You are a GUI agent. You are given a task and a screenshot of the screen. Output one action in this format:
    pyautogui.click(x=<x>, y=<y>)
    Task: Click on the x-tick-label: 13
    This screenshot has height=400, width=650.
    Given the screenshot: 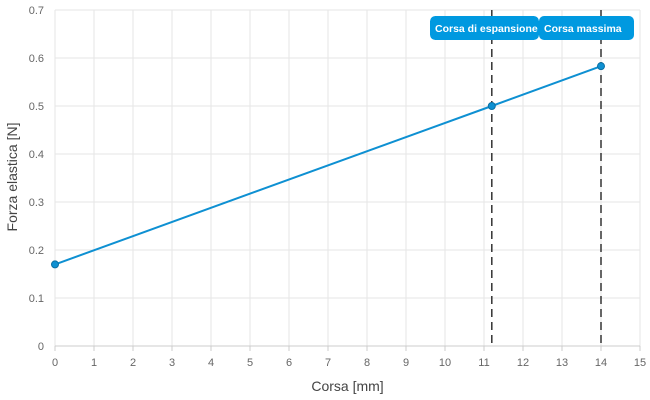 What is the action you would take?
    pyautogui.click(x=562, y=363)
    